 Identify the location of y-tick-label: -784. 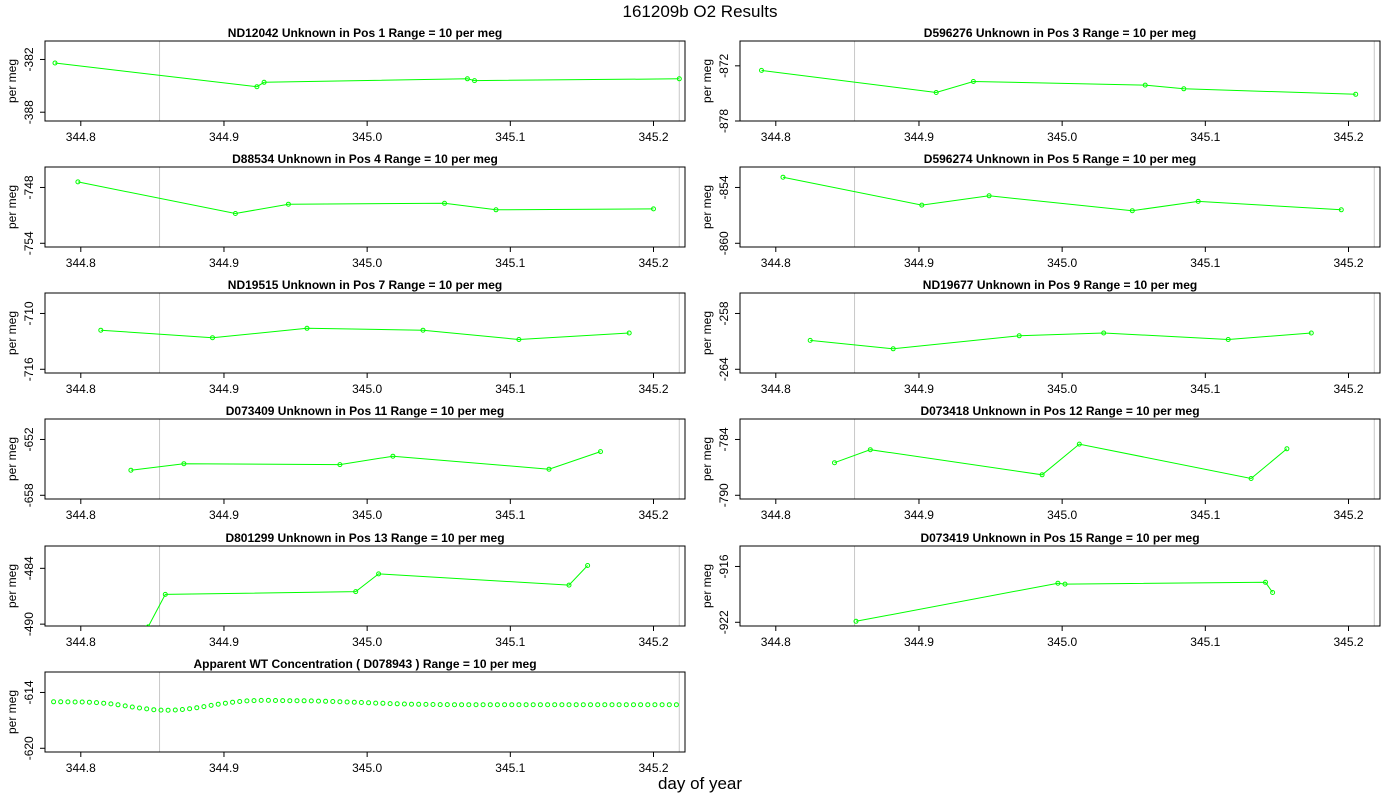
(724, 439).